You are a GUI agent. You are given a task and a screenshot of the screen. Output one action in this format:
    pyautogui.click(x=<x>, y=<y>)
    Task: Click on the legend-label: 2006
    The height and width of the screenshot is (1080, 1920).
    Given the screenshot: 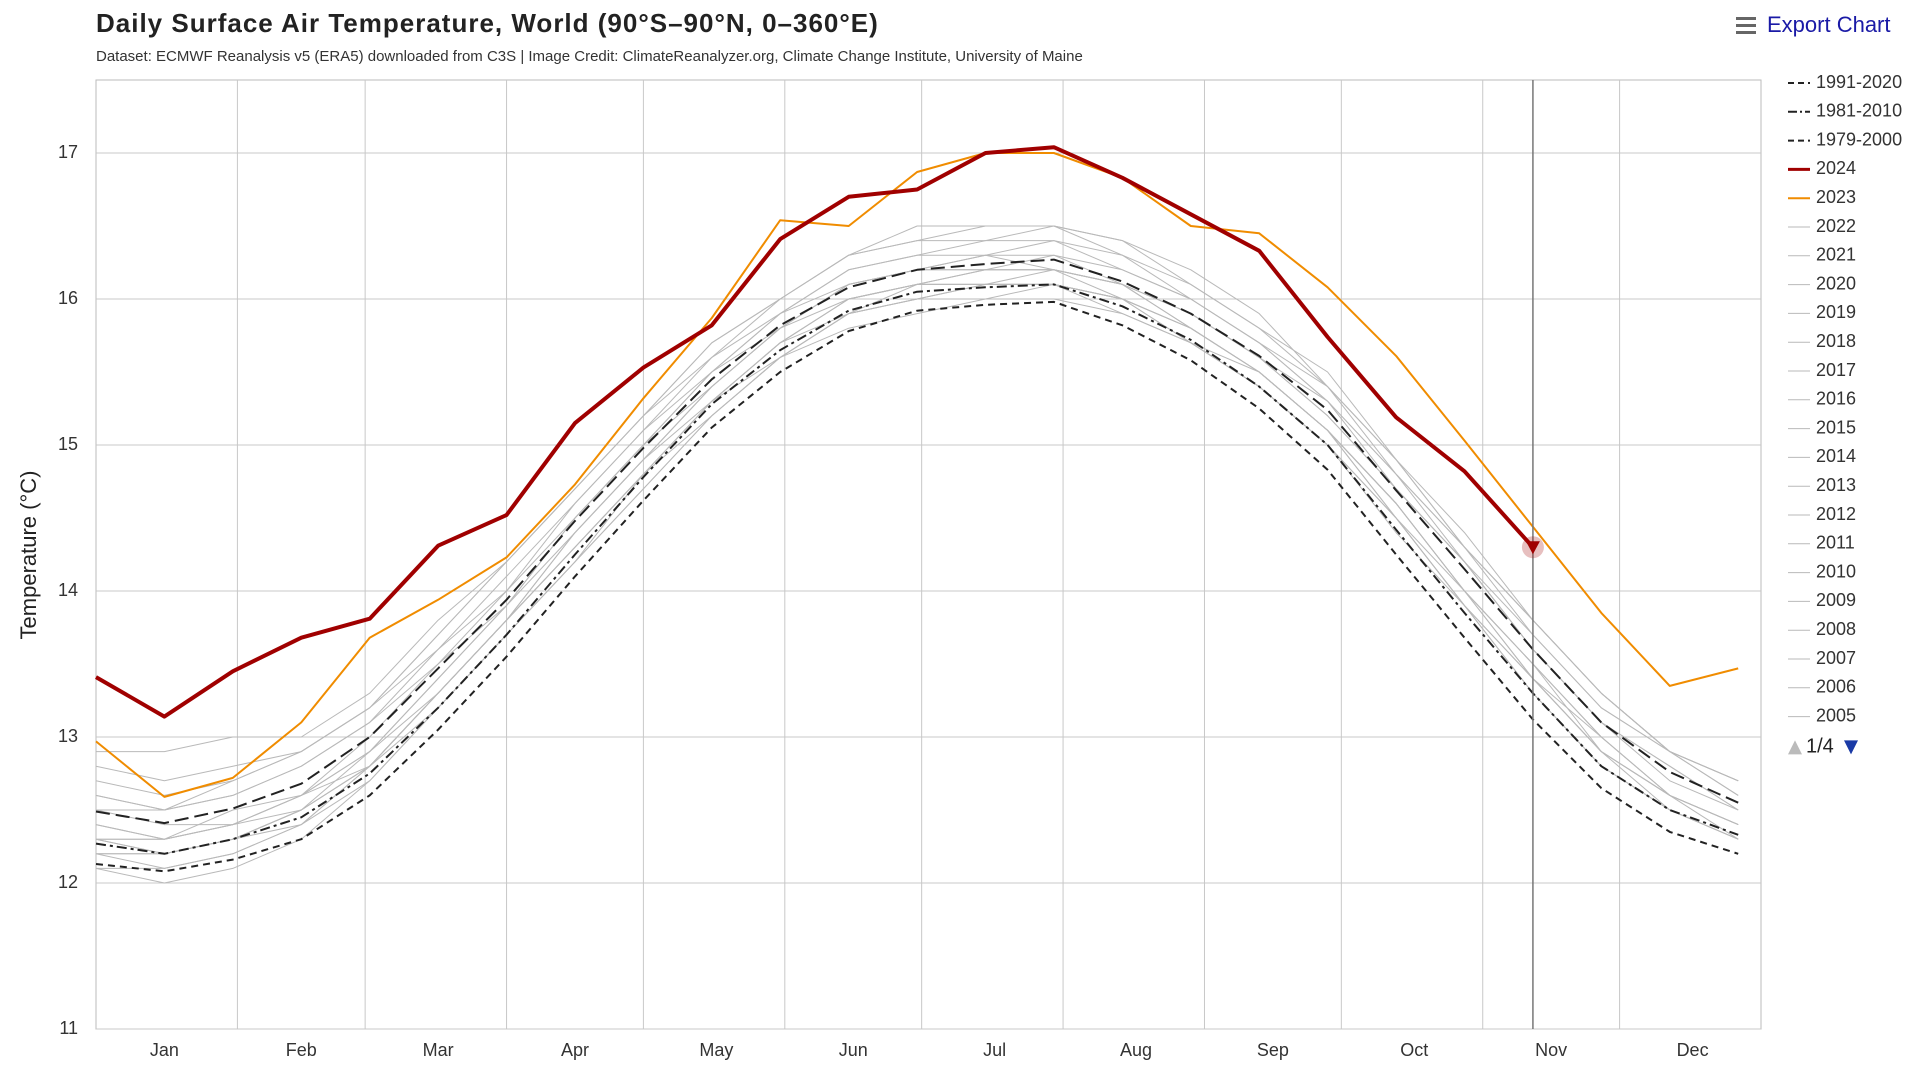 What is the action you would take?
    pyautogui.click(x=1836, y=687)
    